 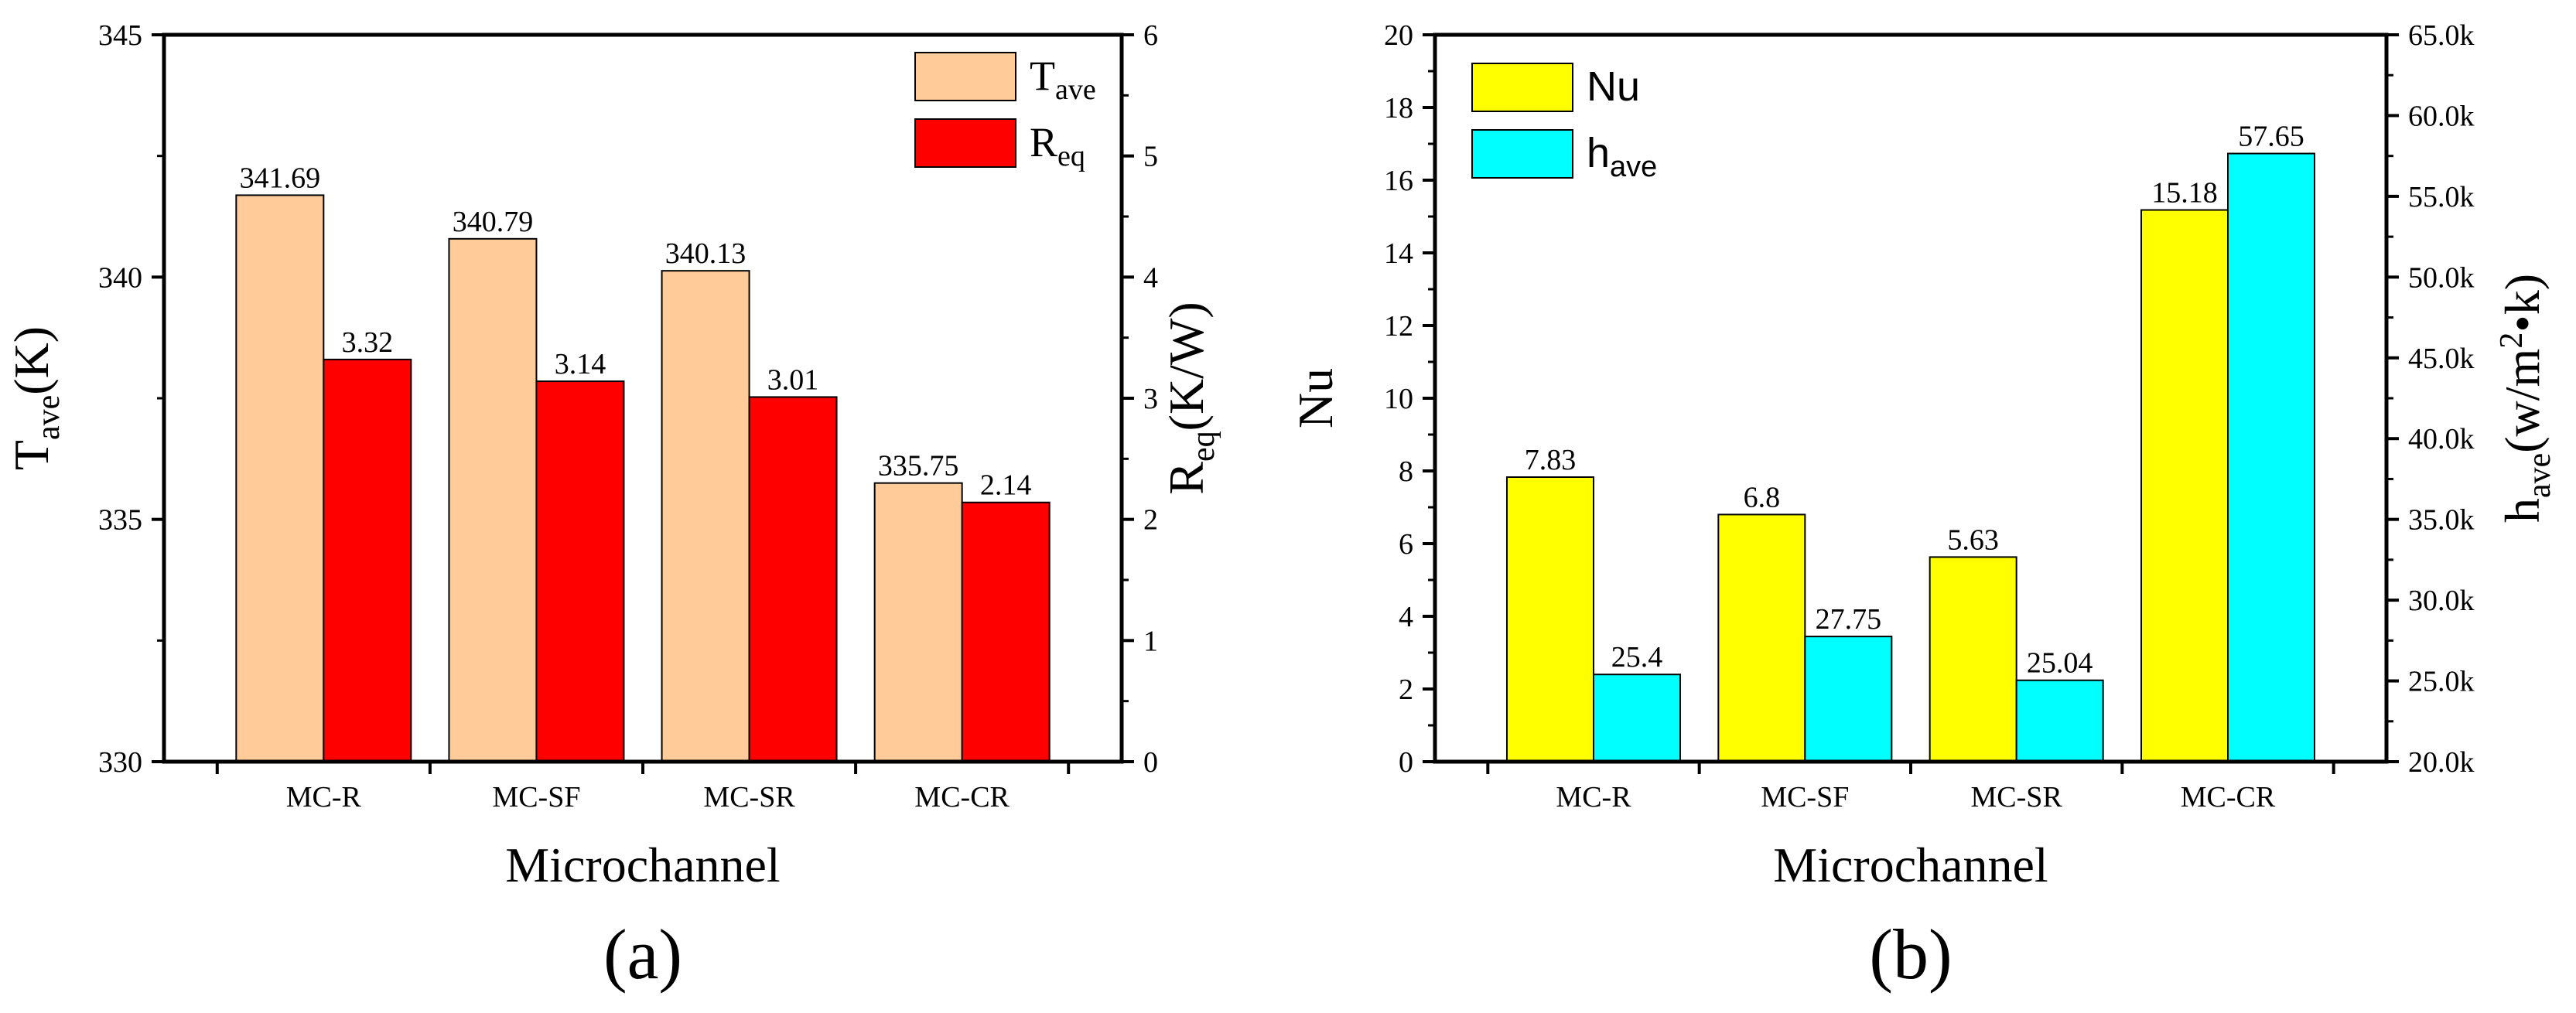 What do you see at coordinates (368, 342) in the screenshot?
I see `data-label: 3.32` at bounding box center [368, 342].